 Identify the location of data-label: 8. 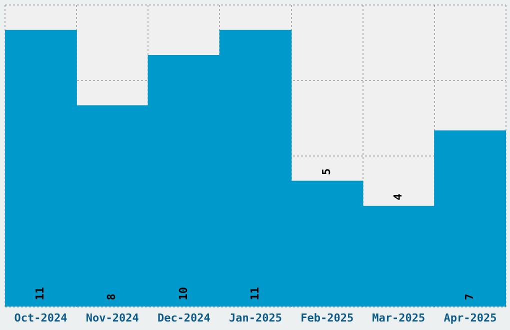
(111, 297).